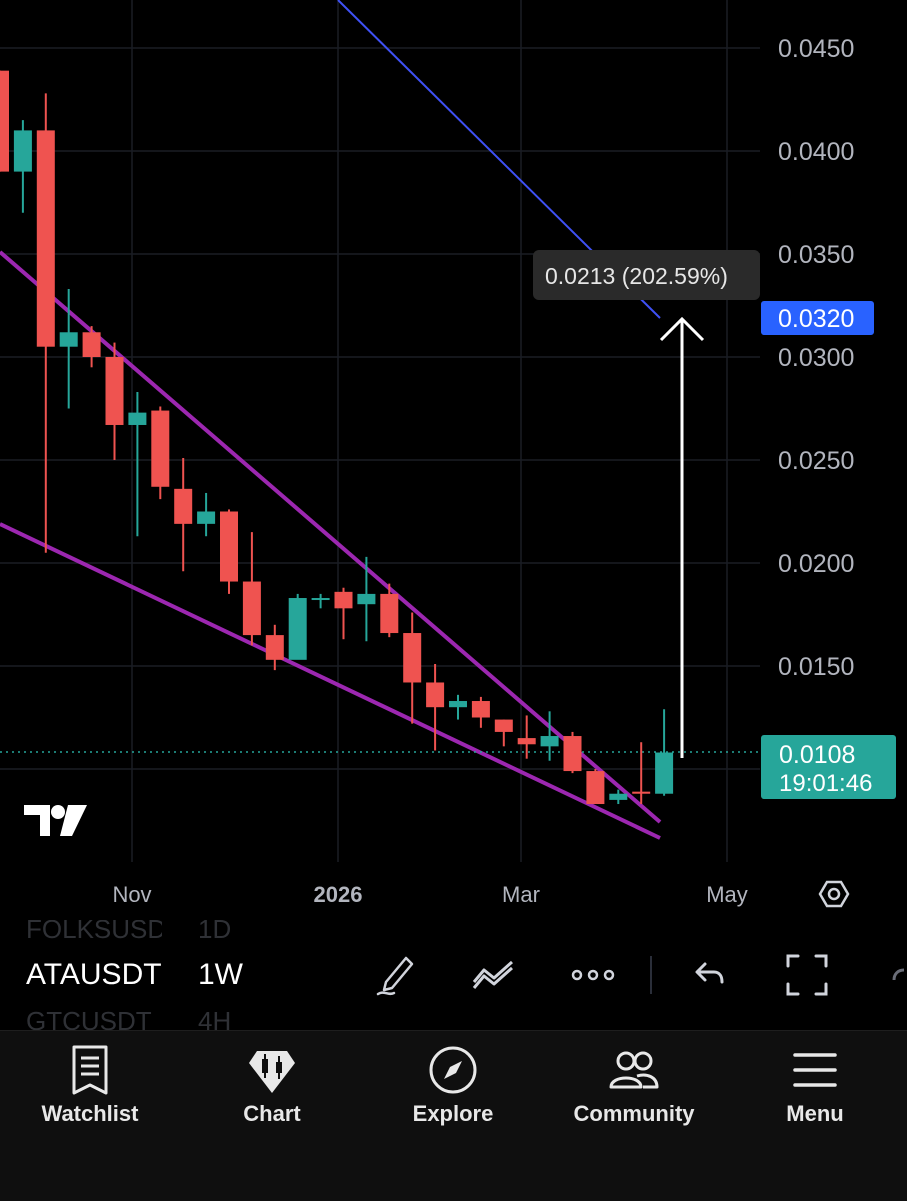 This screenshot has width=907, height=1201. What do you see at coordinates (90, 1113) in the screenshot?
I see `nav-watchlist-label: Watchlist` at bounding box center [90, 1113].